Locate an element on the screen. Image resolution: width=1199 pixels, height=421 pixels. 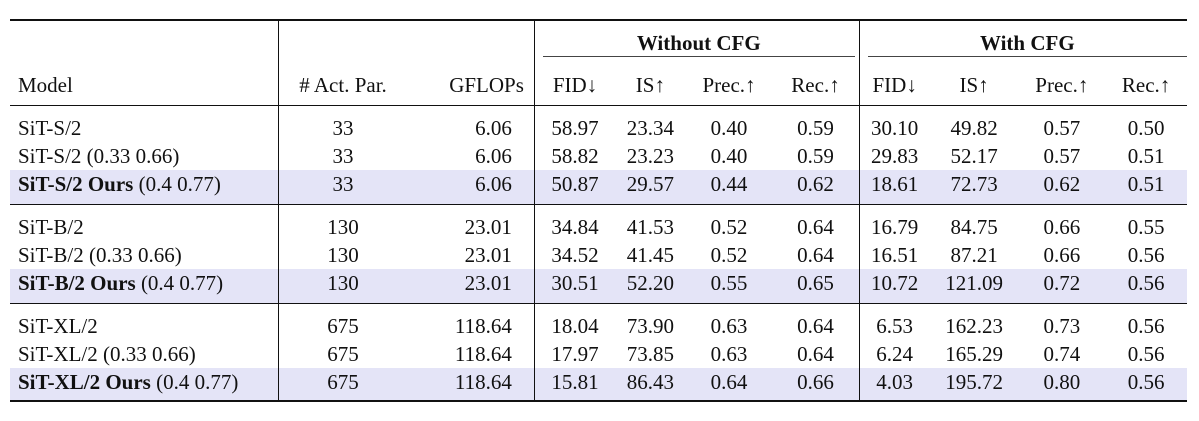
is-cfg-value: 49.82 is located at coordinates (974, 123).